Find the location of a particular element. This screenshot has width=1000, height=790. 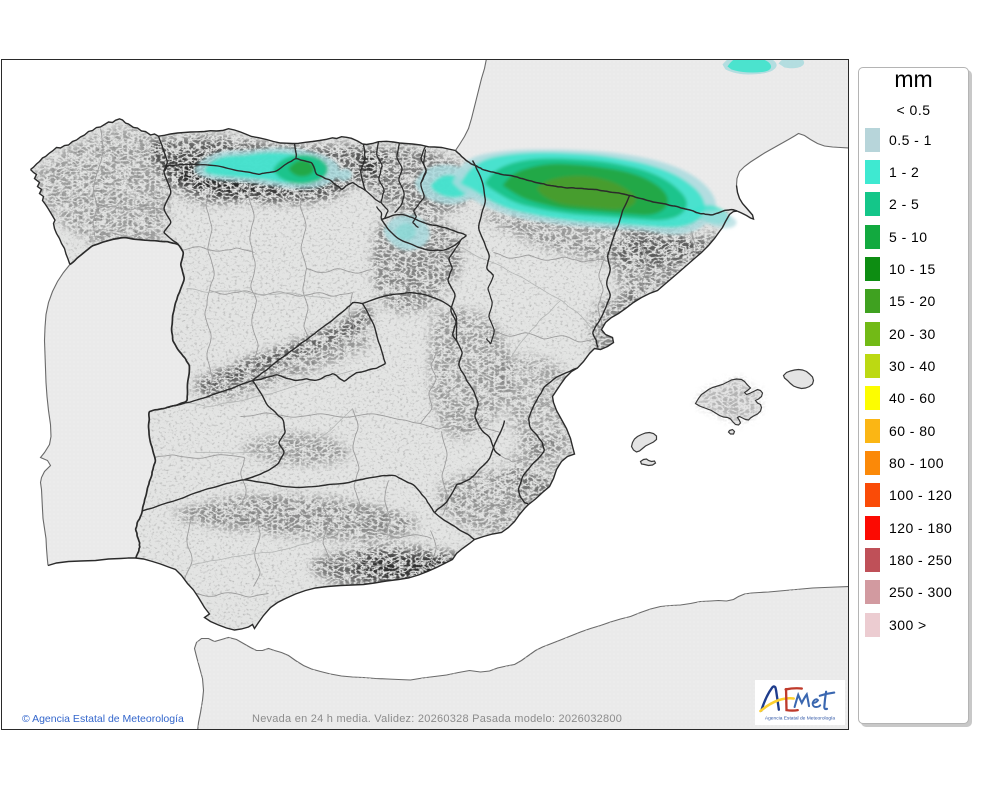

svg-text:Agencia Estatal de Meteorologí: Agencia Estatal de Meteorología is located at coordinates (800, 719).